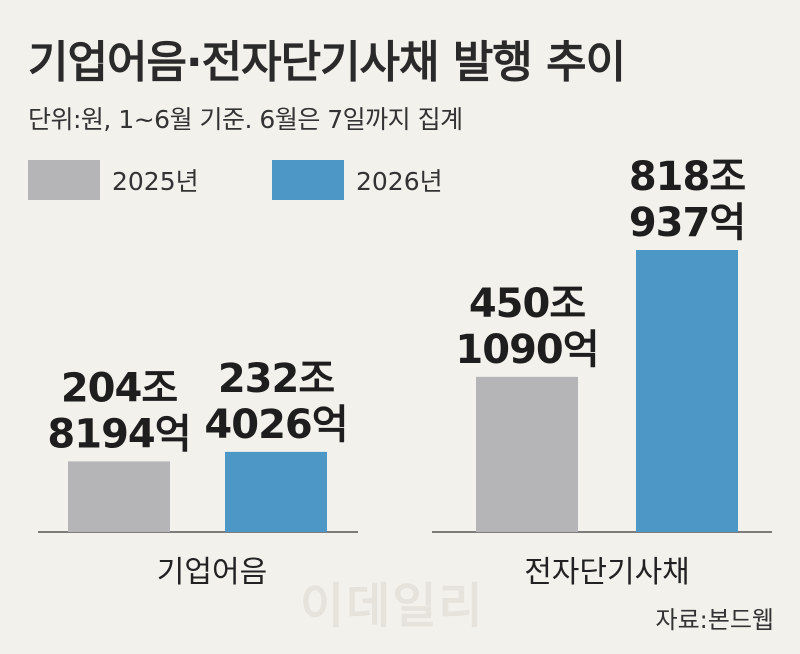 This screenshot has height=654, width=800. Describe the element at coordinates (327, 62) in the screenshot. I see `chart-title: 기업어음·전자단기사채 발행 추이` at that location.